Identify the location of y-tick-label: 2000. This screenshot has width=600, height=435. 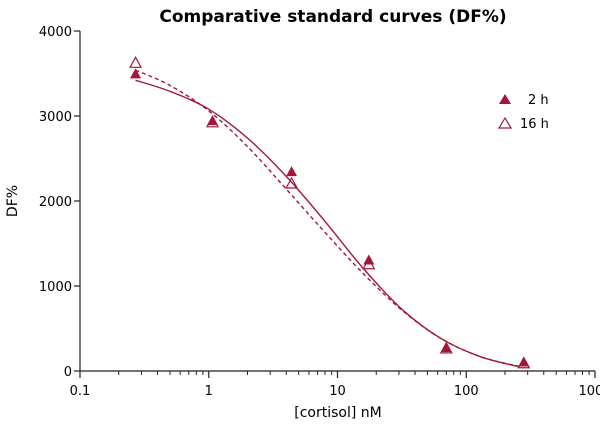
(55, 202).